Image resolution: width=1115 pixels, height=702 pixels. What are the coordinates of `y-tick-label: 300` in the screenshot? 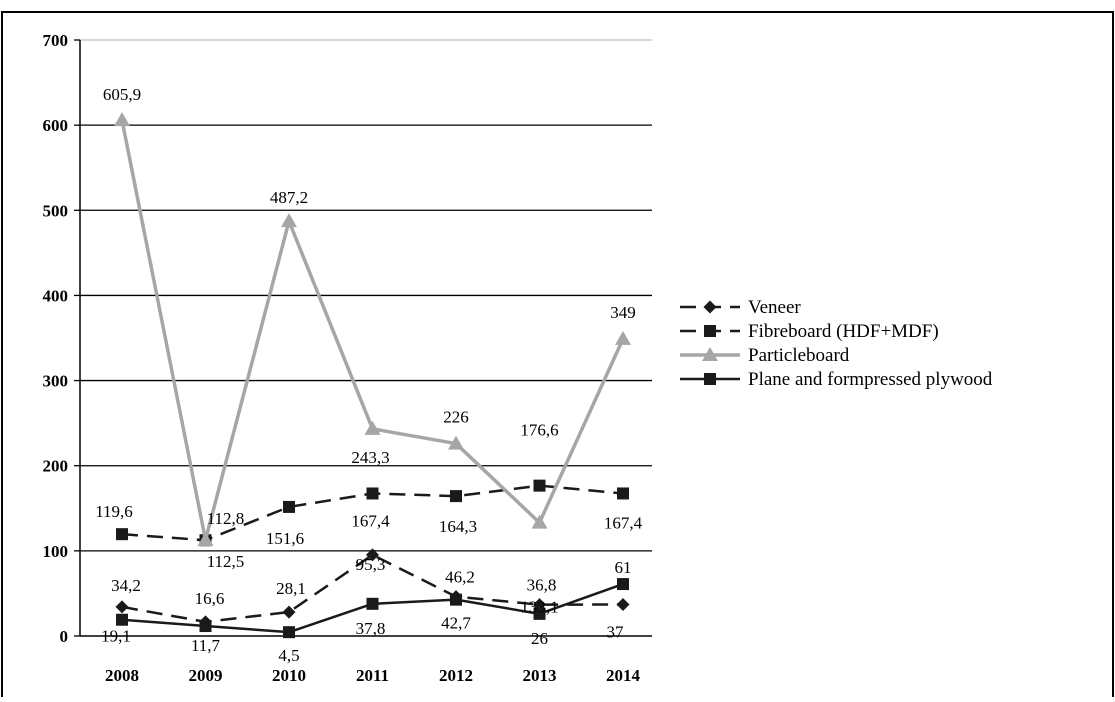 It's located at (56, 381).